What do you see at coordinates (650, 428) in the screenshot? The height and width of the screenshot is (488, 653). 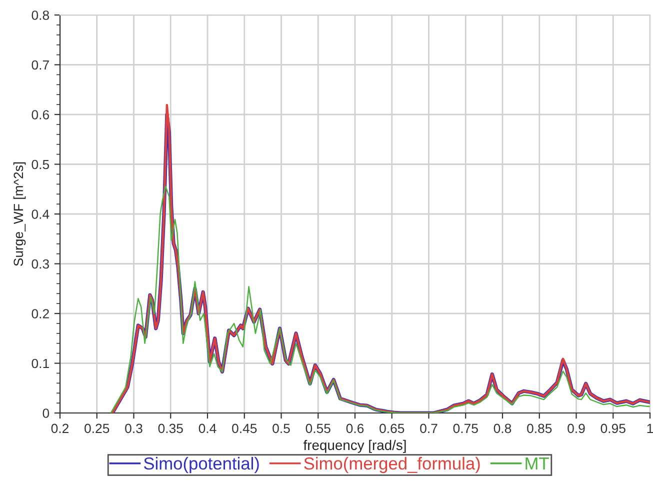 I see `x-tick-label: 1` at bounding box center [650, 428].